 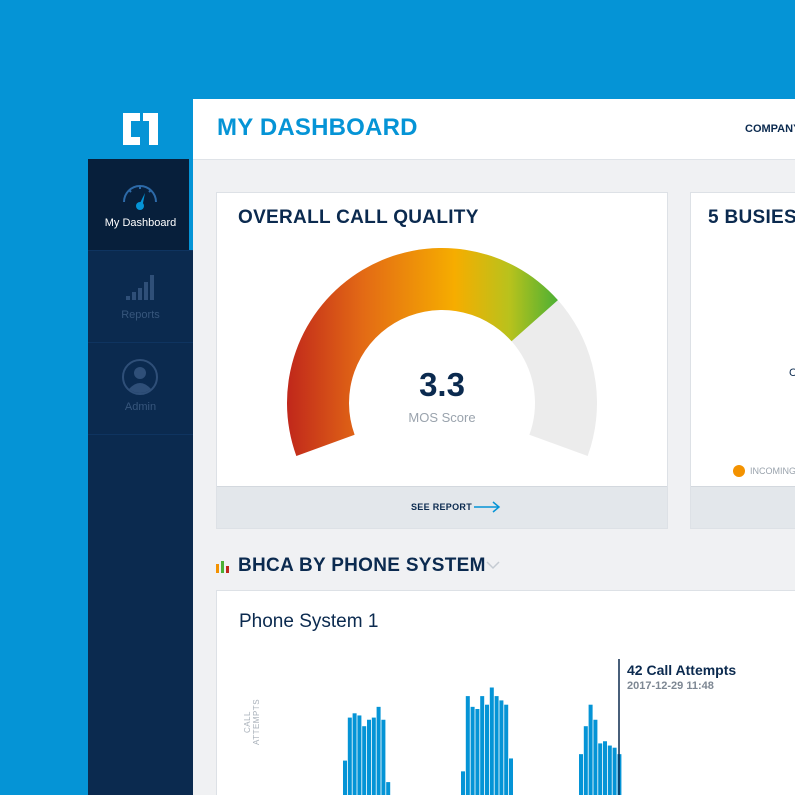 What do you see at coordinates (358, 217) in the screenshot?
I see `card-title: OVERALL CALL QUALITY` at bounding box center [358, 217].